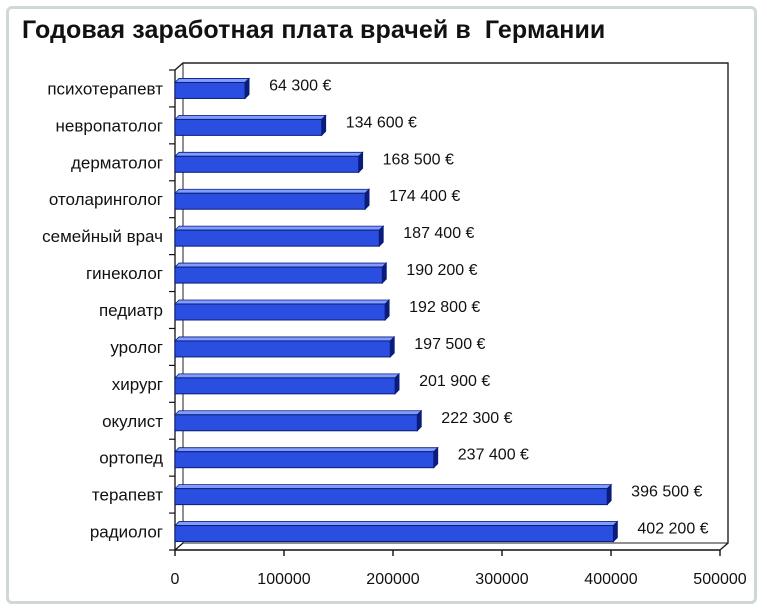  I want to click on category-label: радиолог, so click(126, 532).